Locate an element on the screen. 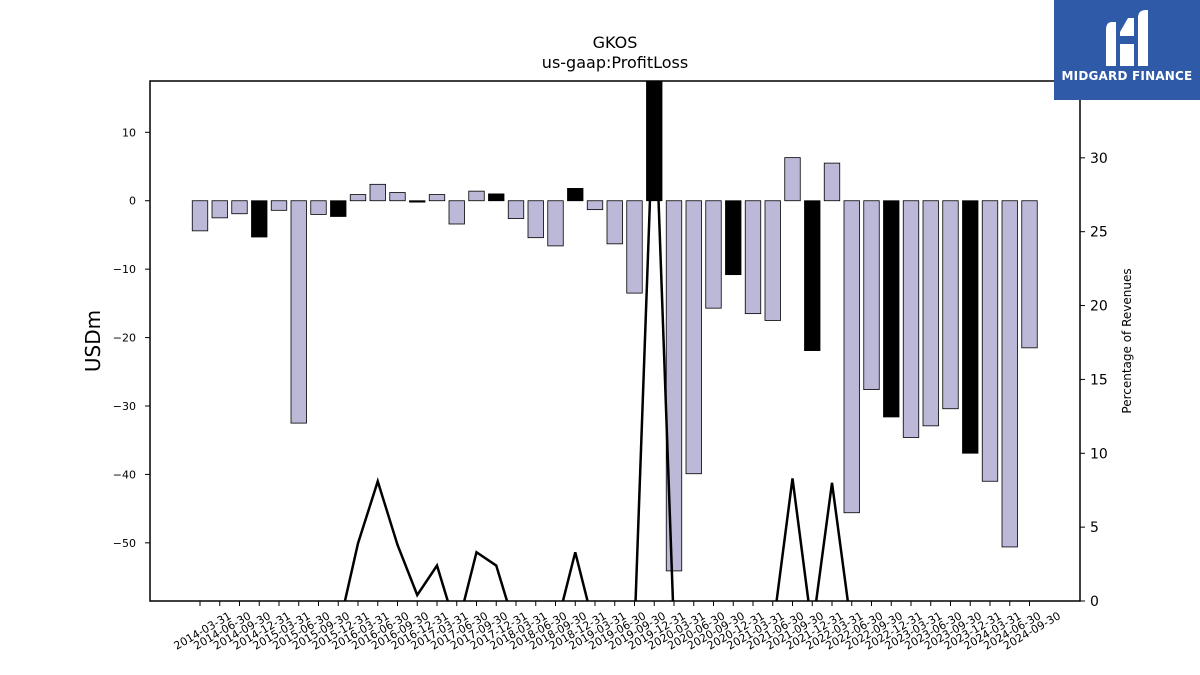 The height and width of the screenshot is (675, 1200). y2-tick-label: 20 is located at coordinates (1099, 307).